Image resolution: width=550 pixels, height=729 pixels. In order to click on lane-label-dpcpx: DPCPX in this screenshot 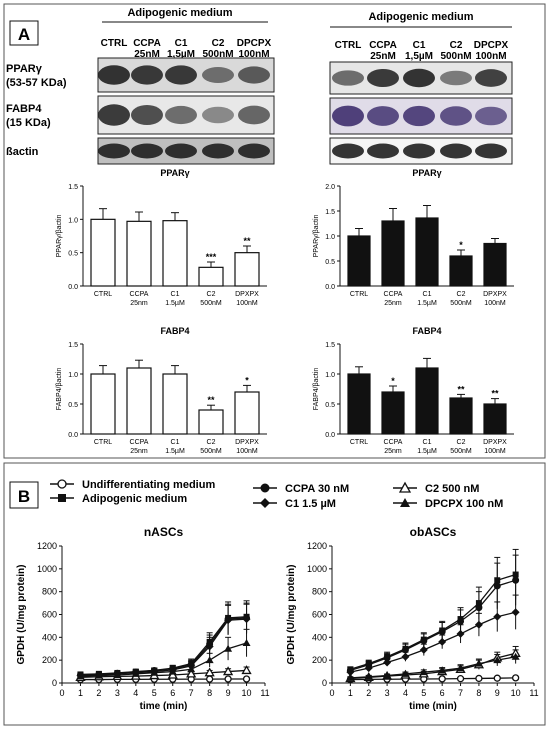, I will do `click(254, 43)`.